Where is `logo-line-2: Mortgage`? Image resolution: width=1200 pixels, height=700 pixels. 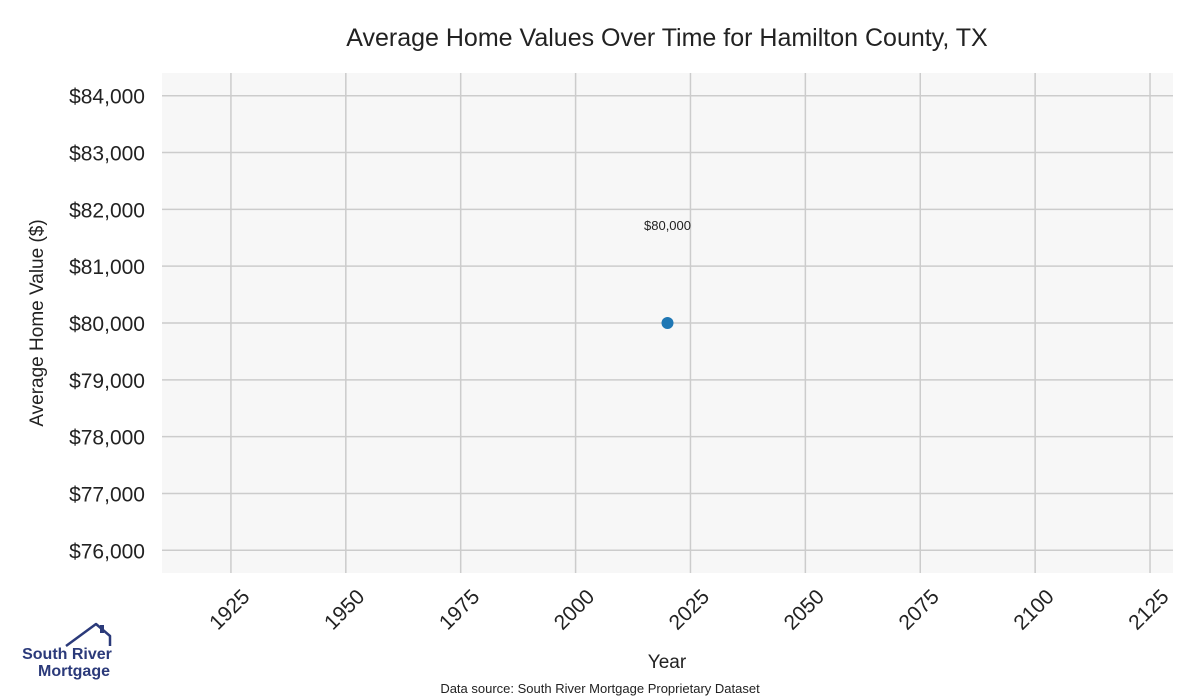
logo-line-2: Mortgage is located at coordinates (74, 671).